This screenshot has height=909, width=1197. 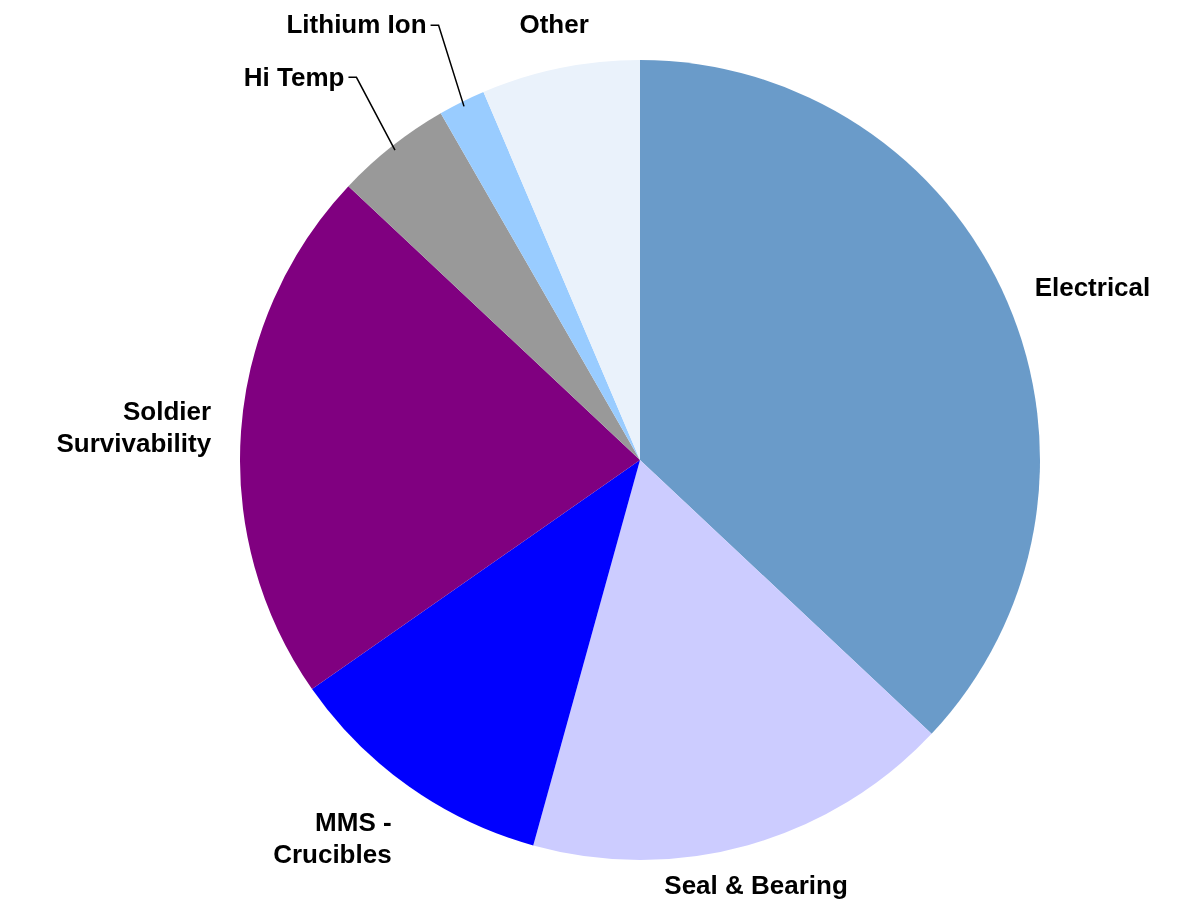 I want to click on slice-label: Seal & Bearing, so click(x=756, y=885).